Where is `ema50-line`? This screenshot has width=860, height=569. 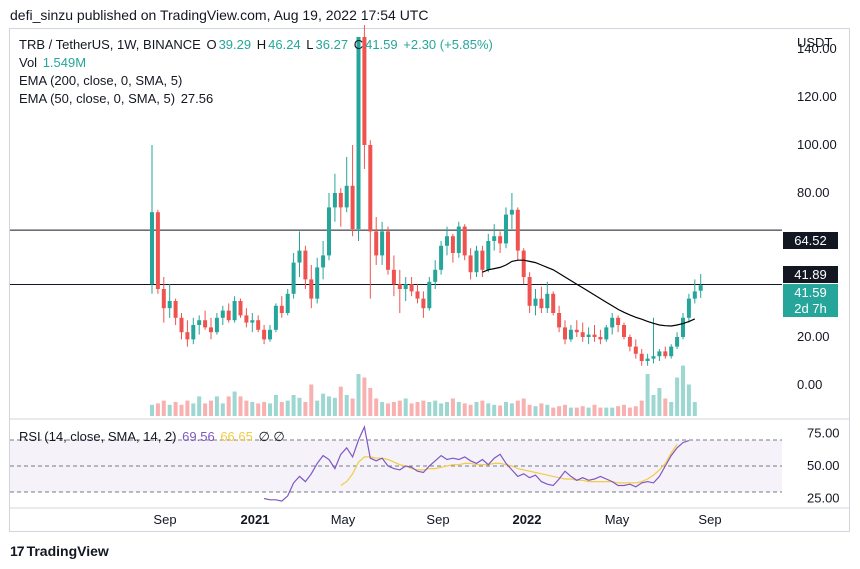
ema50-line is located at coordinates (589, 293).